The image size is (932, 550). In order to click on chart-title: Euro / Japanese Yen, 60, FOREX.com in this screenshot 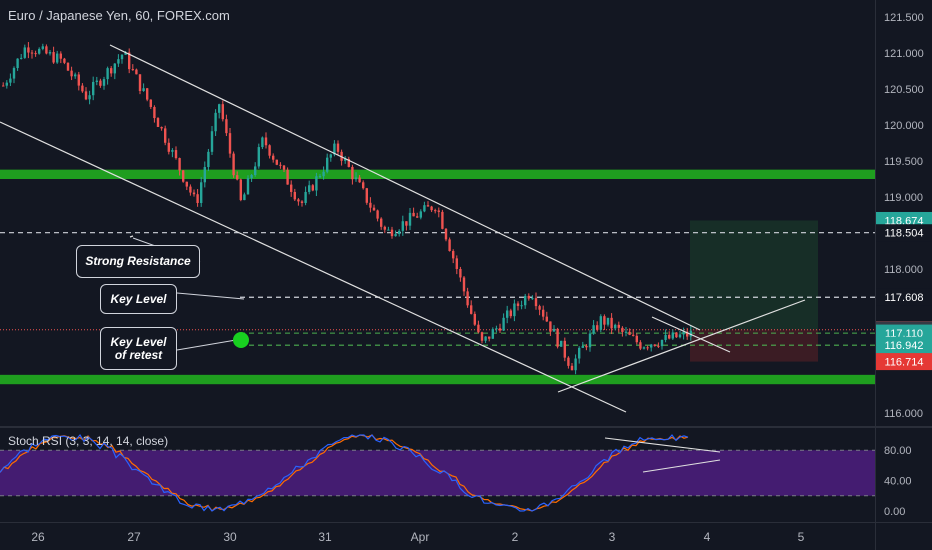, I will do `click(119, 15)`.